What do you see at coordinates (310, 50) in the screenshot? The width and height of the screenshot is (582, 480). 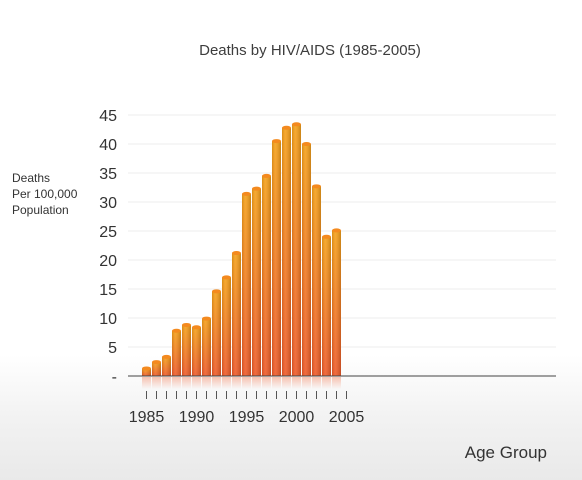 I see `chart-title: Deaths by HIV/AIDS (1985-2005)` at bounding box center [310, 50].